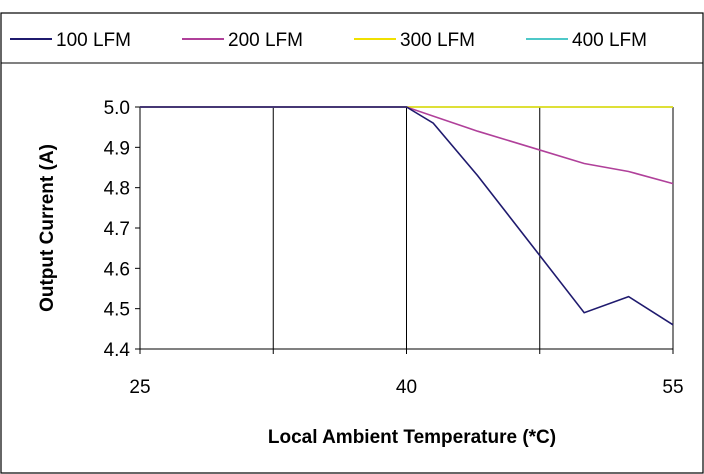 This screenshot has height=474, width=704. What do you see at coordinates (406, 387) in the screenshot?
I see `x-tick-label: 40` at bounding box center [406, 387].